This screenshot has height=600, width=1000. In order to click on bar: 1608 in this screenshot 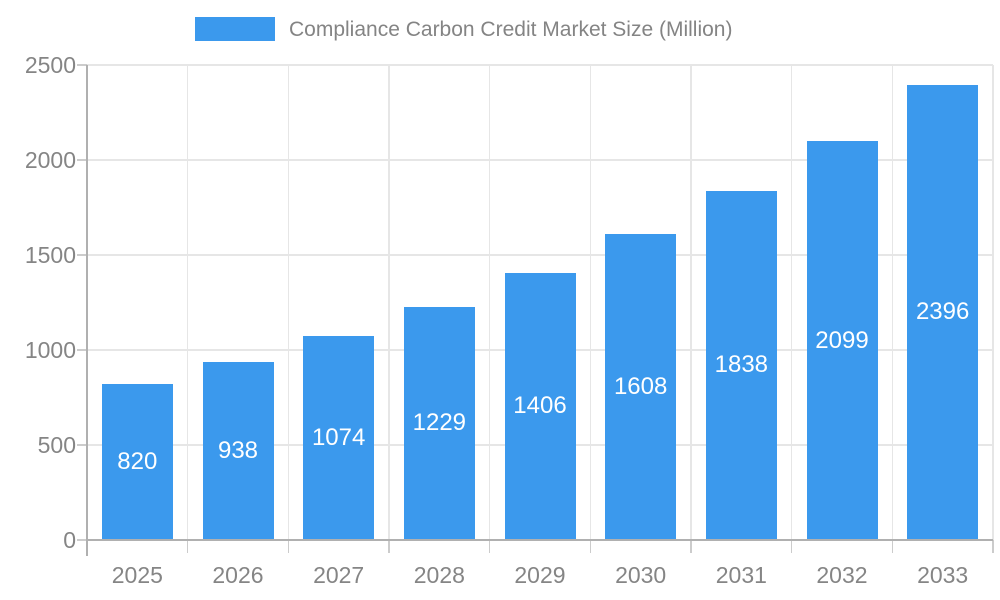, I will do `click(641, 387)`.